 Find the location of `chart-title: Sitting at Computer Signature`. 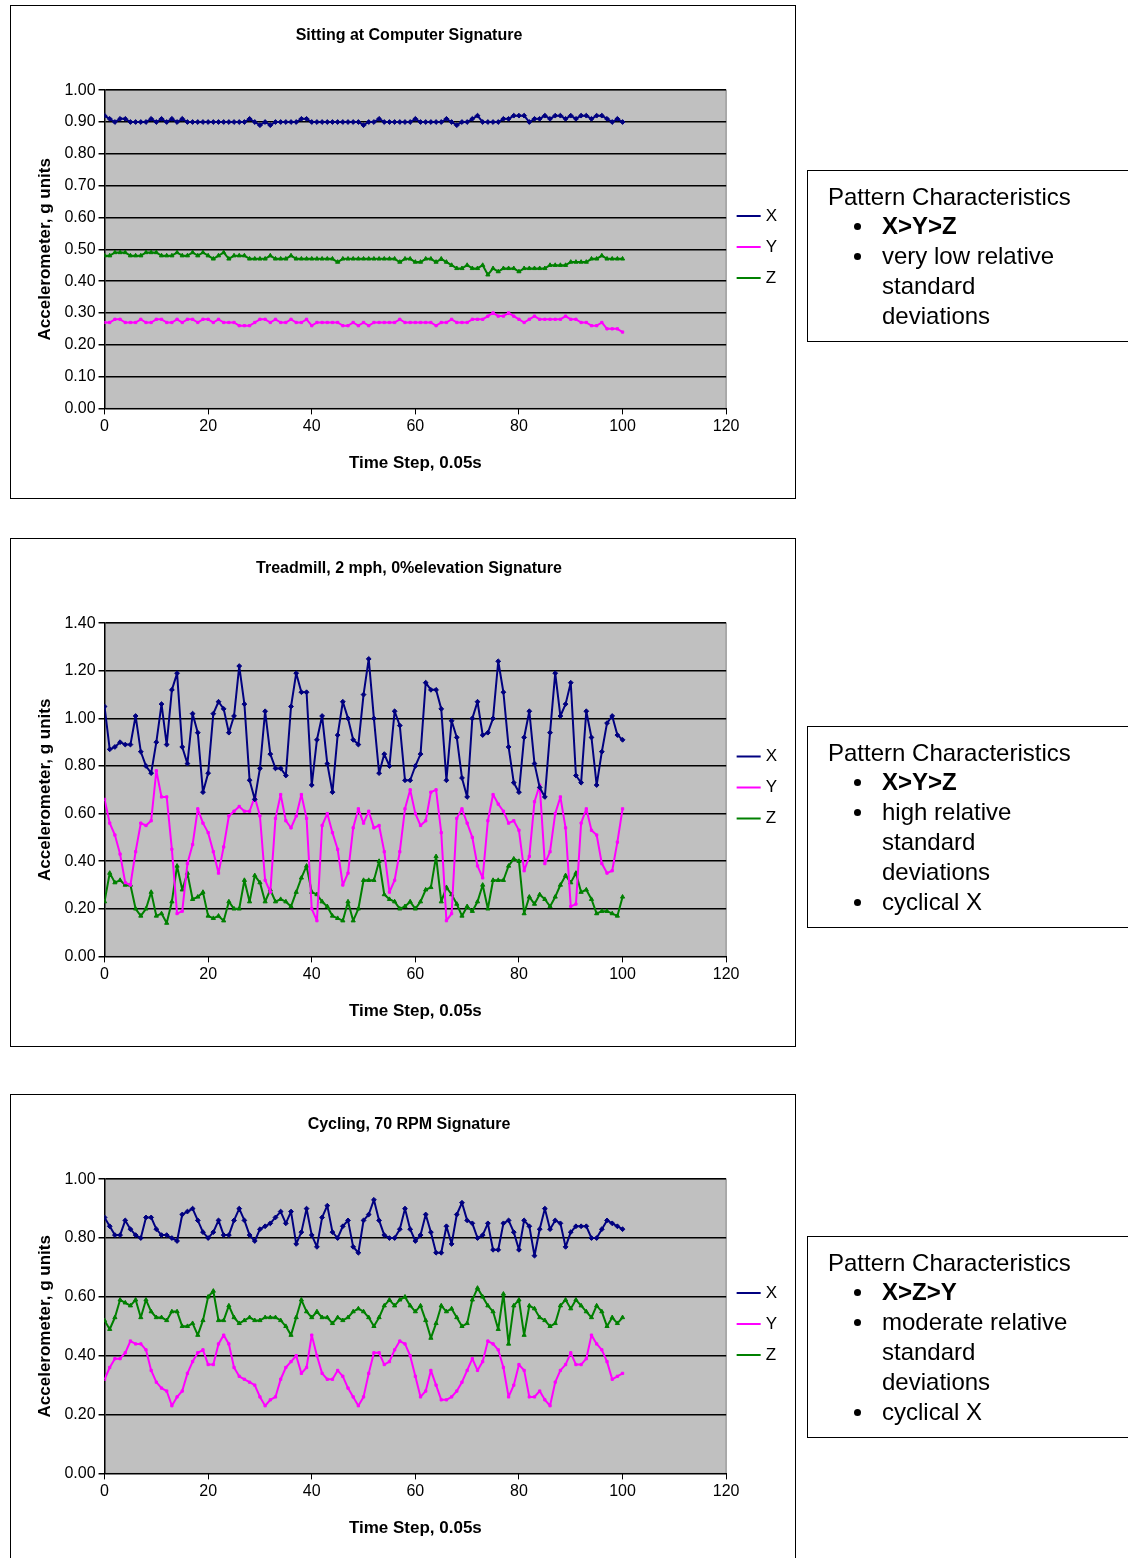

chart-title: Sitting at Computer Signature is located at coordinates (409, 35).